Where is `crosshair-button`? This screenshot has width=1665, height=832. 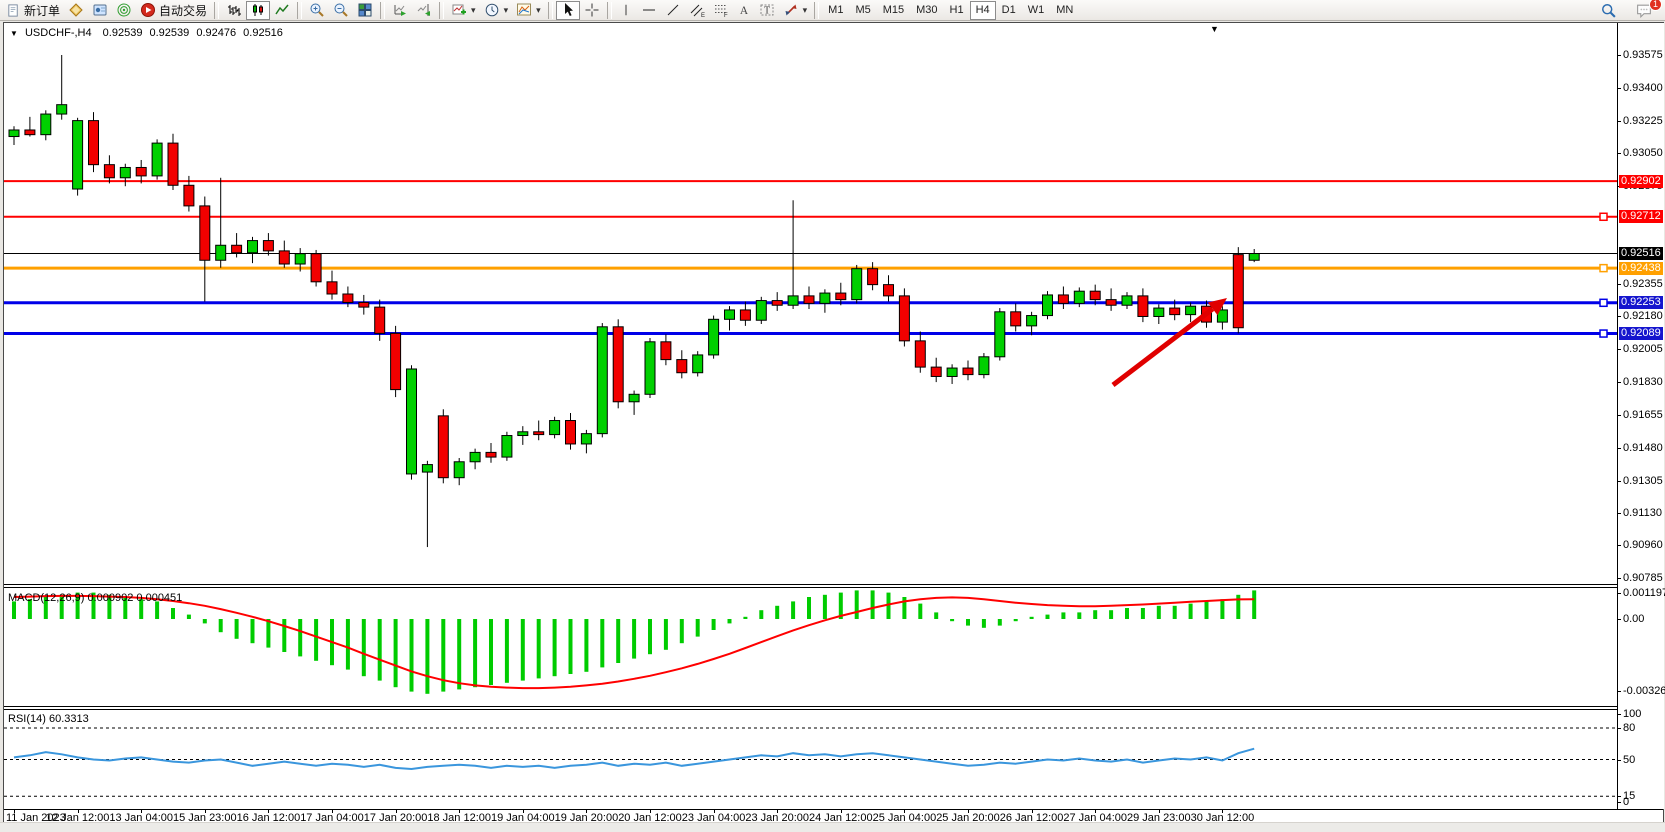 crosshair-button is located at coordinates (592, 10).